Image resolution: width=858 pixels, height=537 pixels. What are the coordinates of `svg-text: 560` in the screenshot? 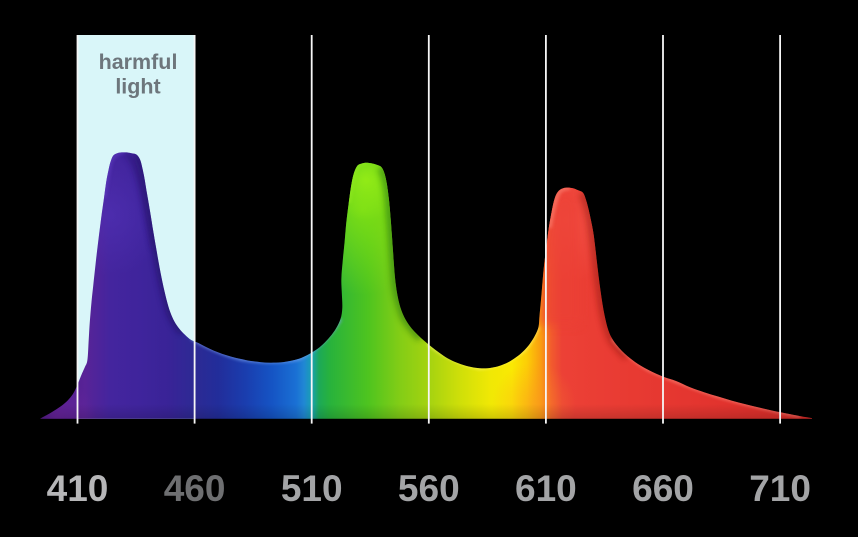 It's located at (429, 488).